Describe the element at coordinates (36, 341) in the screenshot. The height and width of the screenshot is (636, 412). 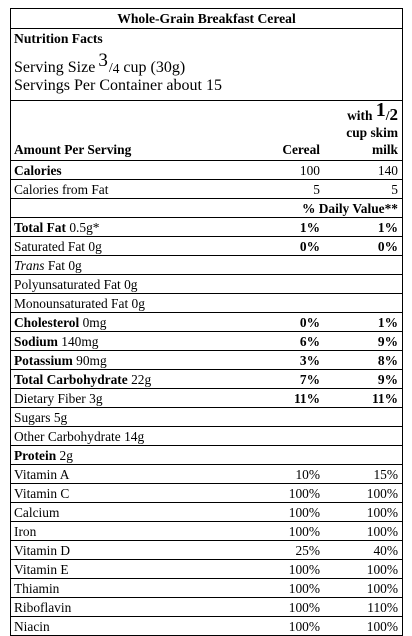
I see `nutrient-name: Sodium` at that location.